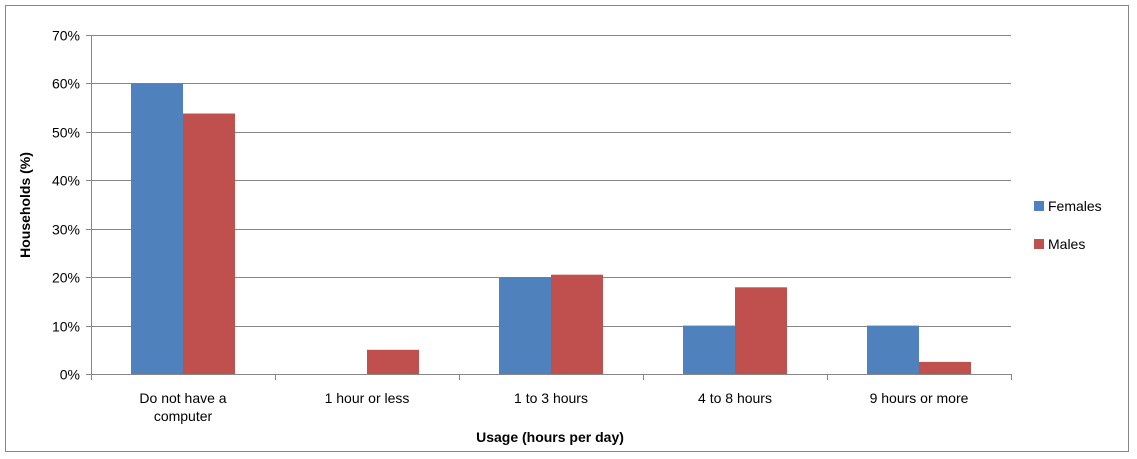 The width and height of the screenshot is (1137, 459). Describe the element at coordinates (66, 327) in the screenshot. I see `y-tick-label: 10%` at that location.